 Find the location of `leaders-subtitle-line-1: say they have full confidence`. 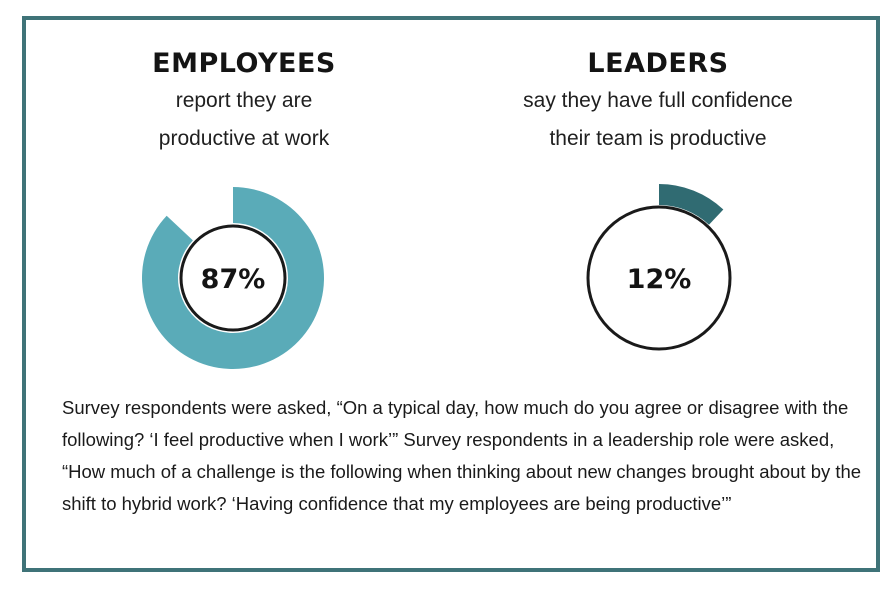

leaders-subtitle-line-1: say they have full confidence is located at coordinates (658, 100).